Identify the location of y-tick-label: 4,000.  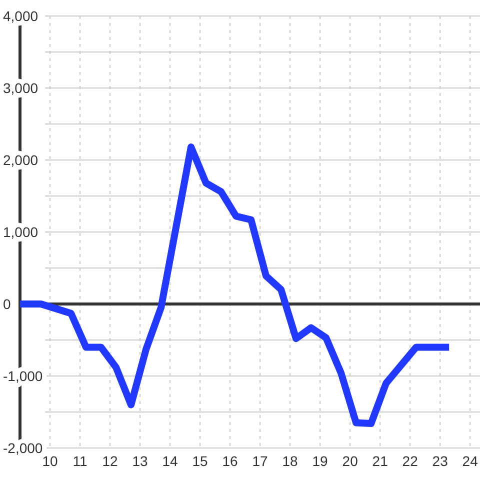
(20, 16).